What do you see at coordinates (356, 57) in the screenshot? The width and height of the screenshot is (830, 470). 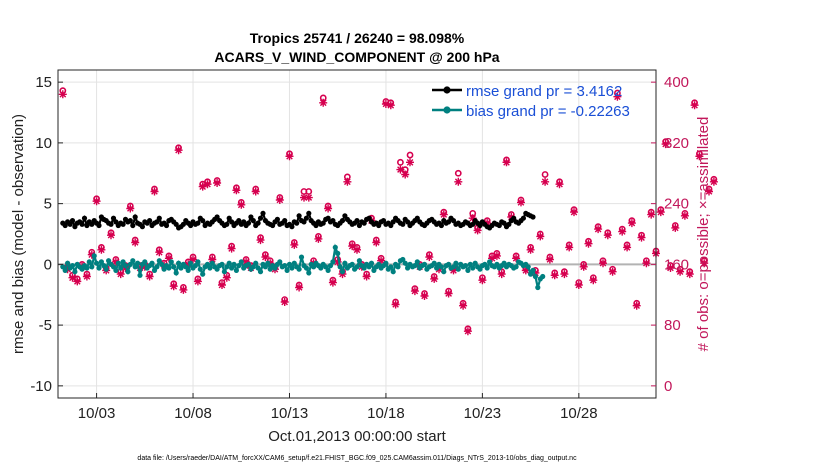 I see `chart-title-line2: ACARS_V_WIND_COMPONENT @ 200 hPa` at bounding box center [356, 57].